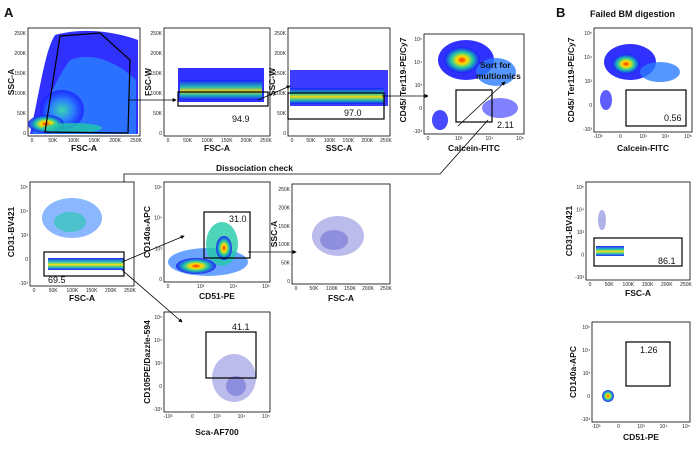 This screenshot has height=452, width=699. I want to click on b-plot2-xtick: 0, so click(590, 285).